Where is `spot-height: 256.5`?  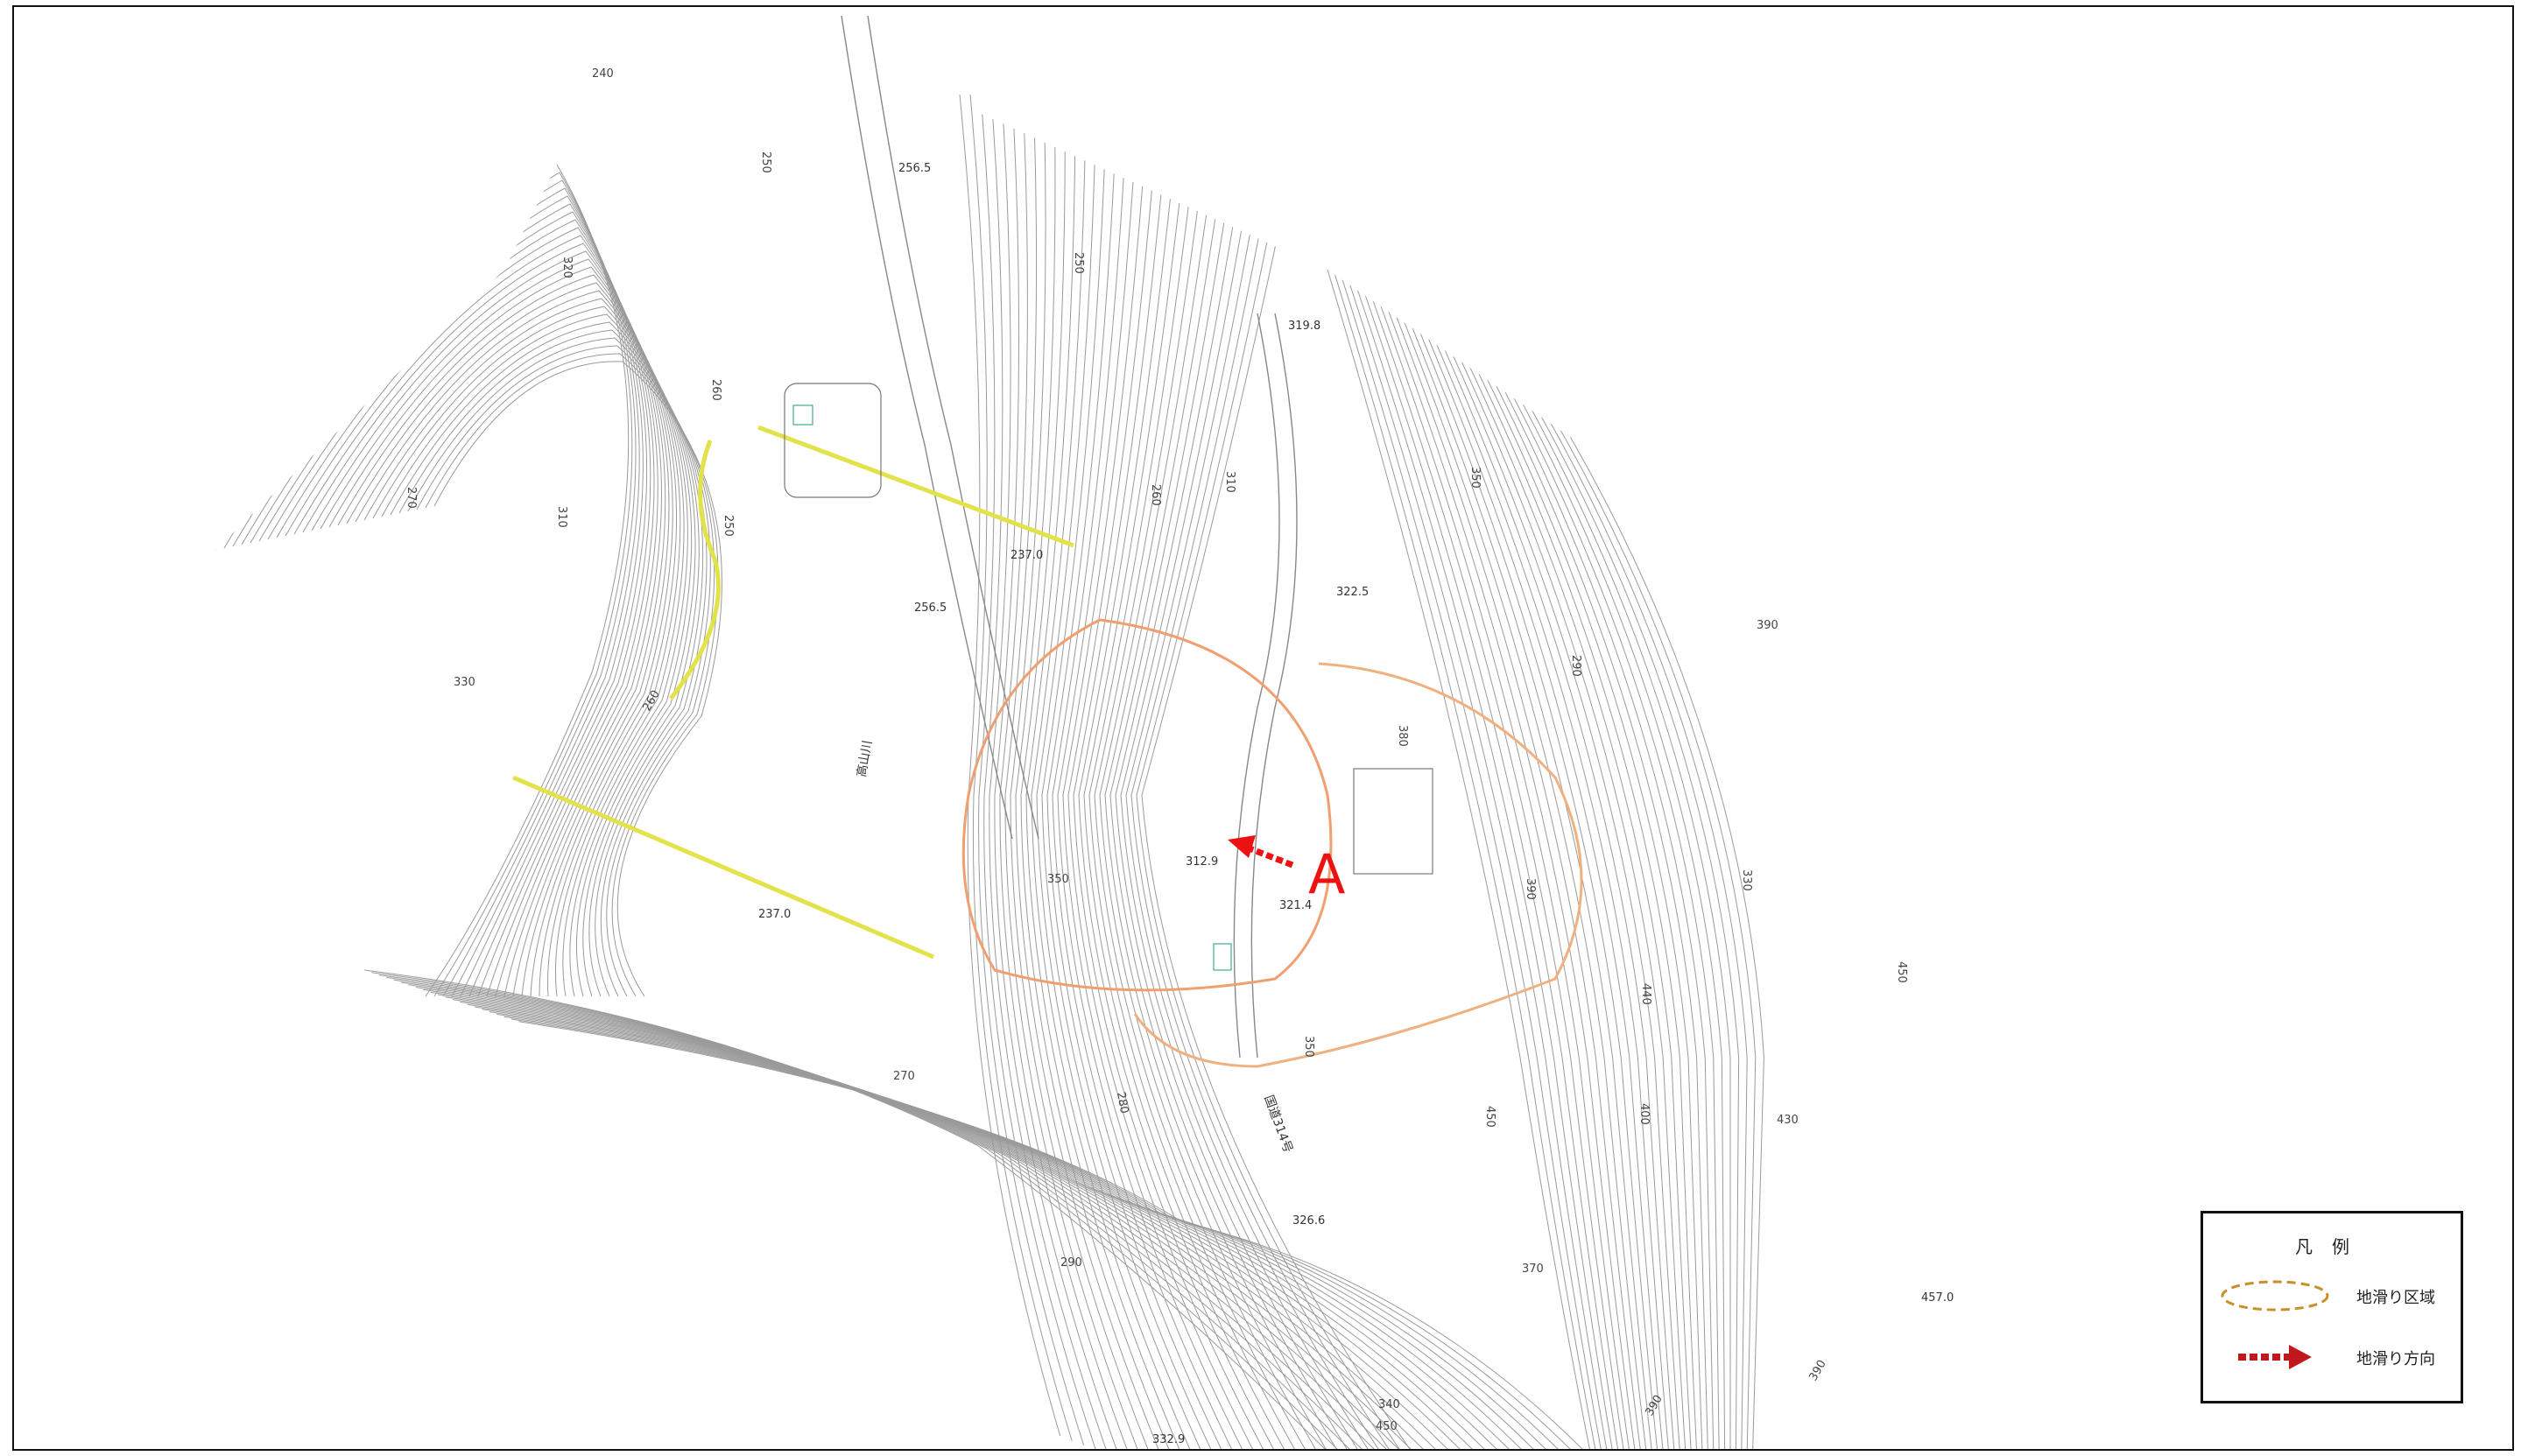
spot-height: 256.5 is located at coordinates (930, 608).